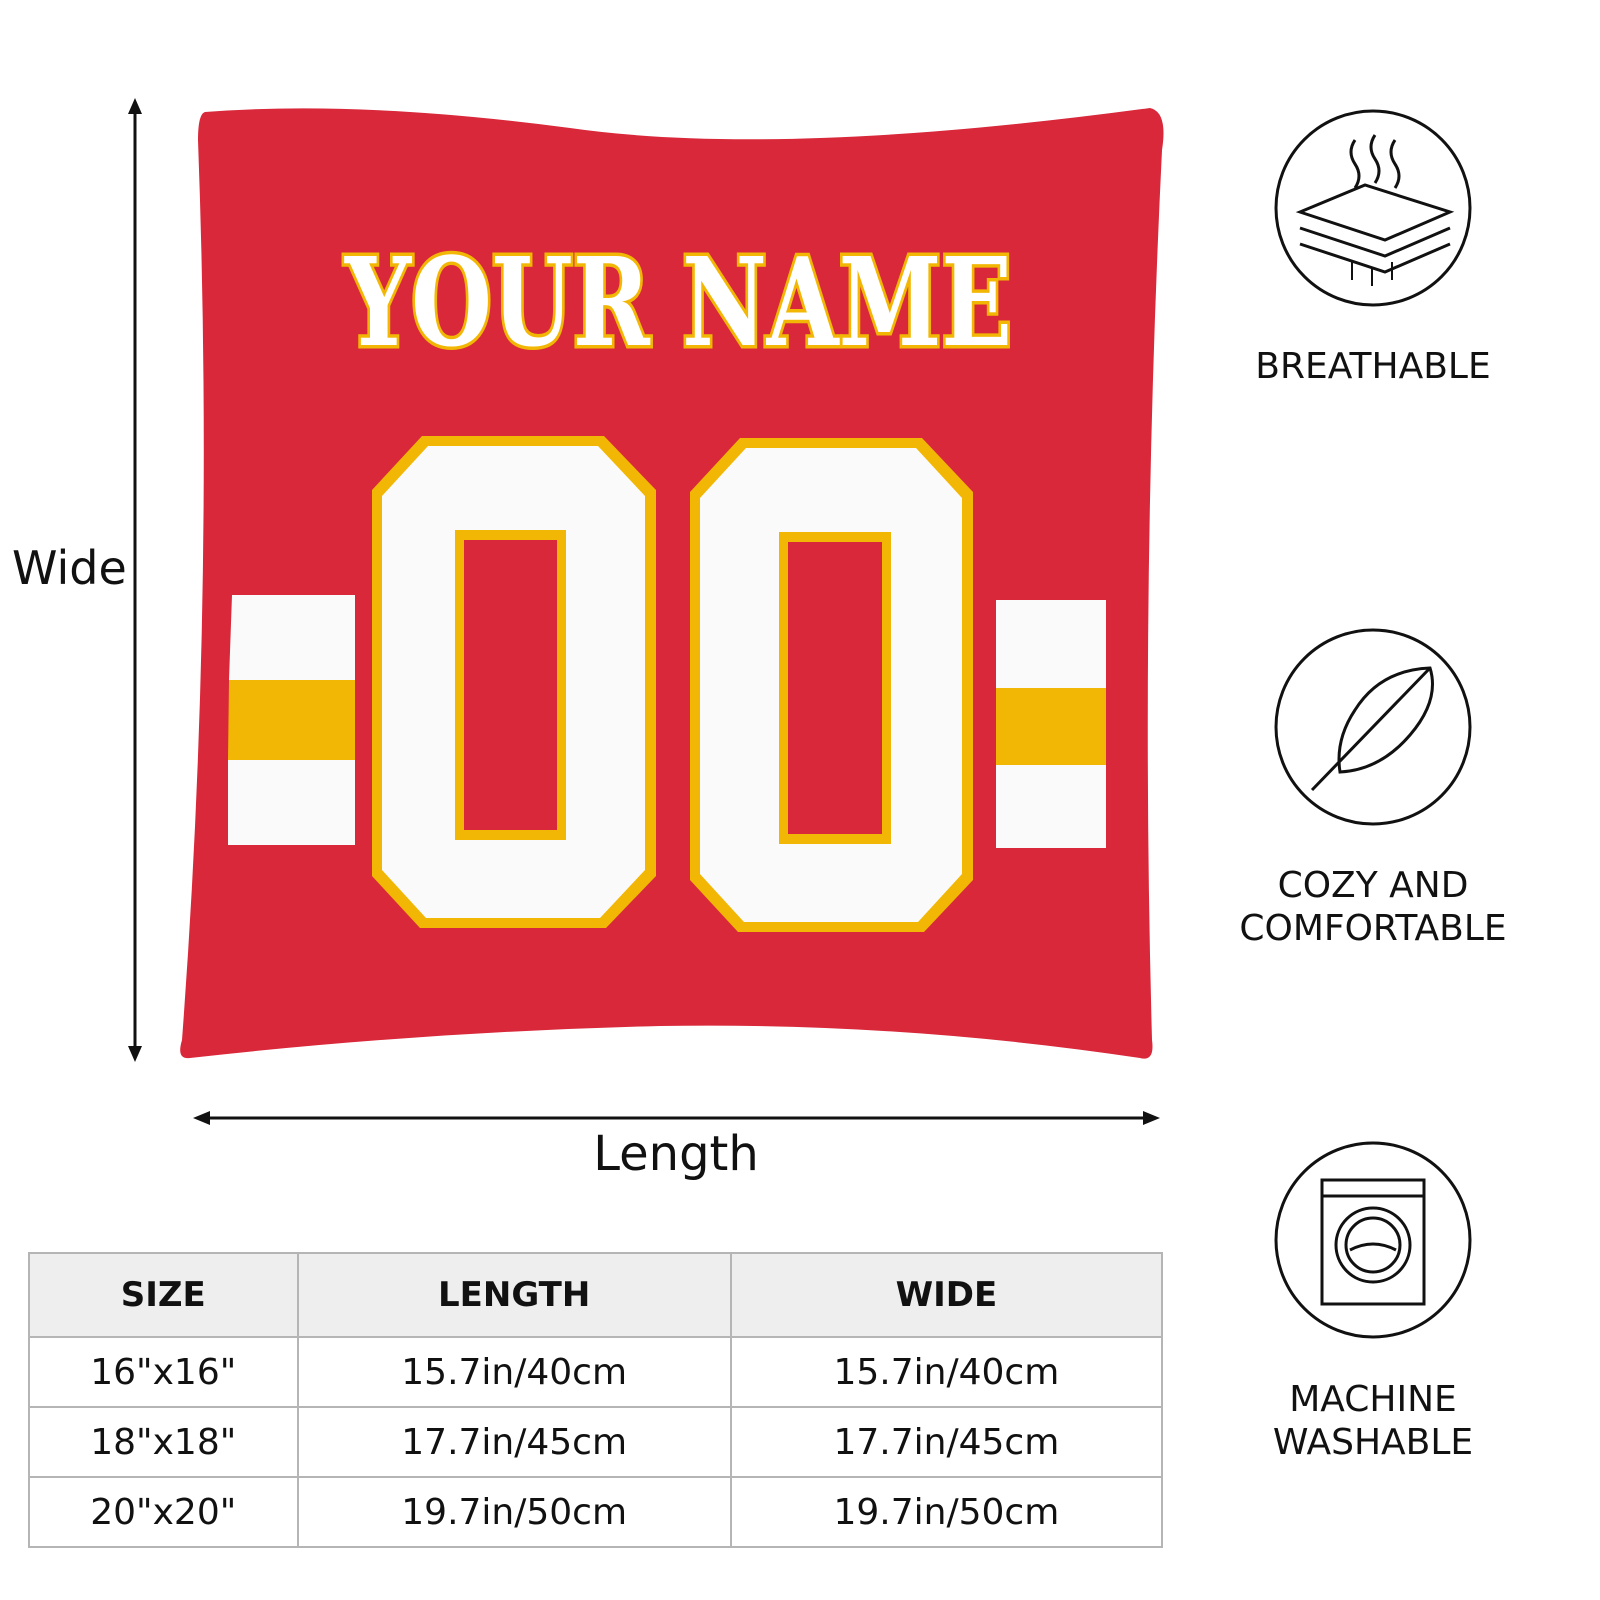  Describe the element at coordinates (676, 1154) in the screenshot. I see `length-label: Length` at that location.